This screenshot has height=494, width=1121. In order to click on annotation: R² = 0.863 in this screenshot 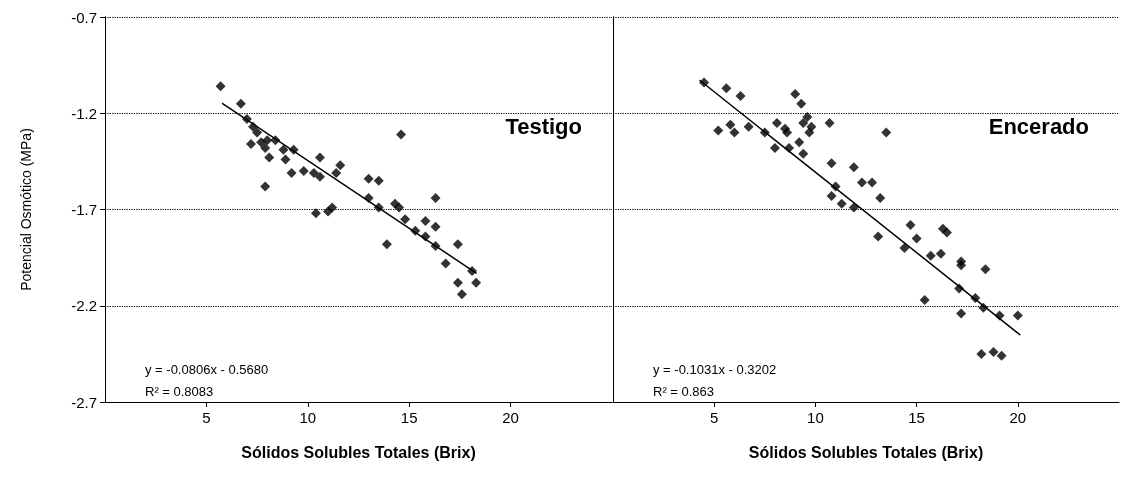, I will do `click(684, 391)`.